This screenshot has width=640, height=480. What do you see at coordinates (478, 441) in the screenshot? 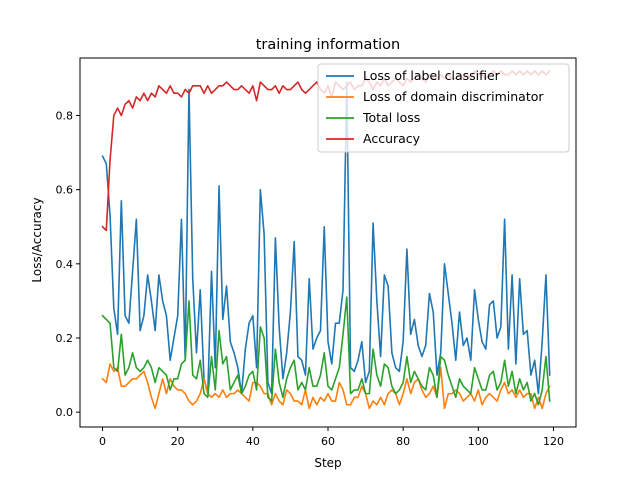
I see `x-tick-label: 100` at bounding box center [478, 441].